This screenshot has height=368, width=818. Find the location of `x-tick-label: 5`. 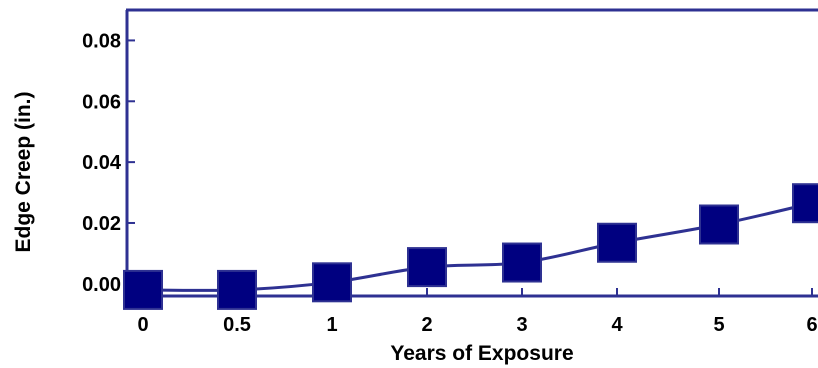

x-tick-label: 5 is located at coordinates (718, 325).